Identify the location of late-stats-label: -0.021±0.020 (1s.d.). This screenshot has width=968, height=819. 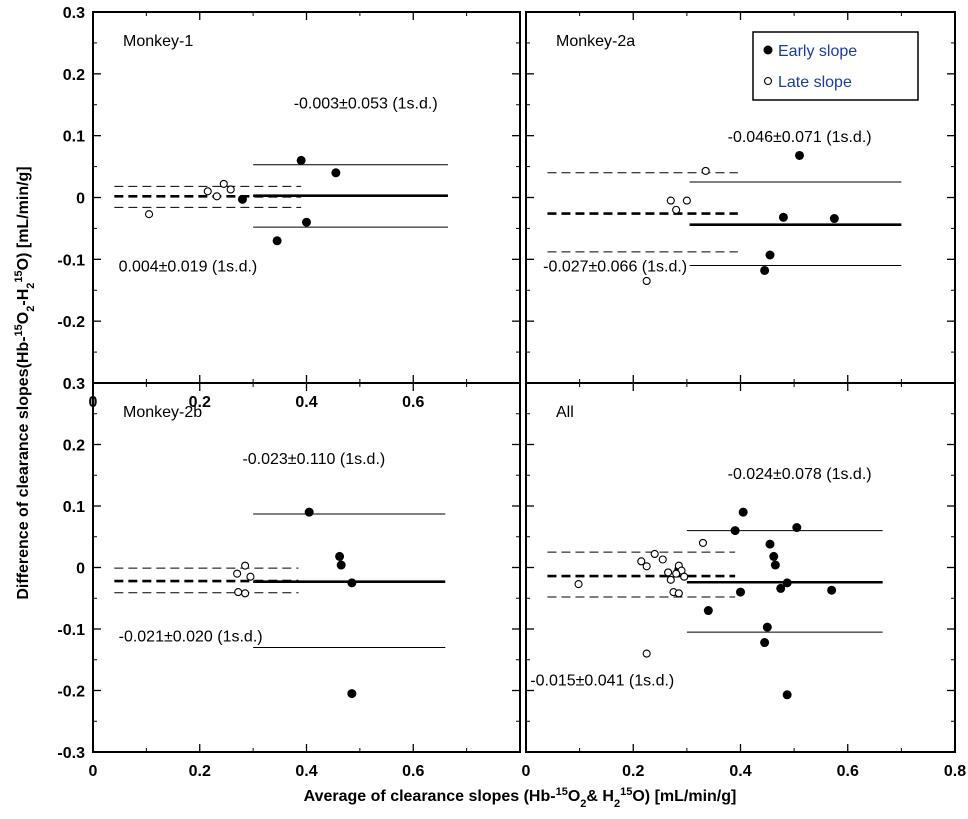
(191, 636).